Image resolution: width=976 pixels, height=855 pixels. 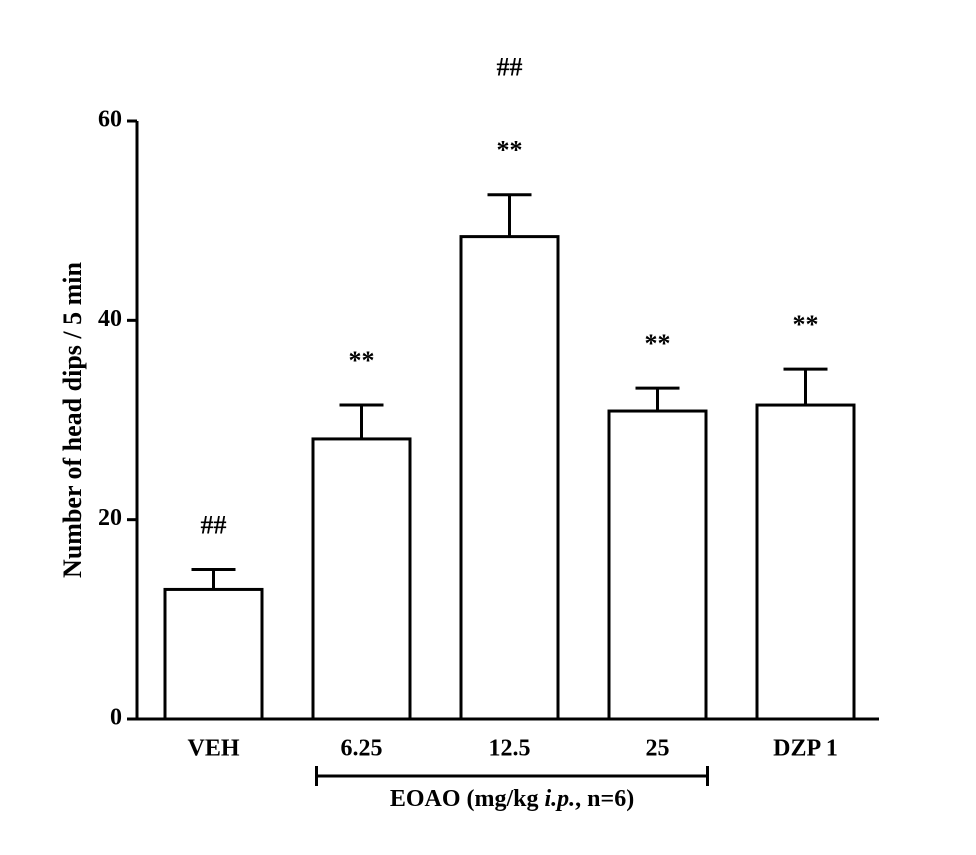 What do you see at coordinates (72, 420) in the screenshot?
I see `y-axis-label: Number of head dips / 5 min` at bounding box center [72, 420].